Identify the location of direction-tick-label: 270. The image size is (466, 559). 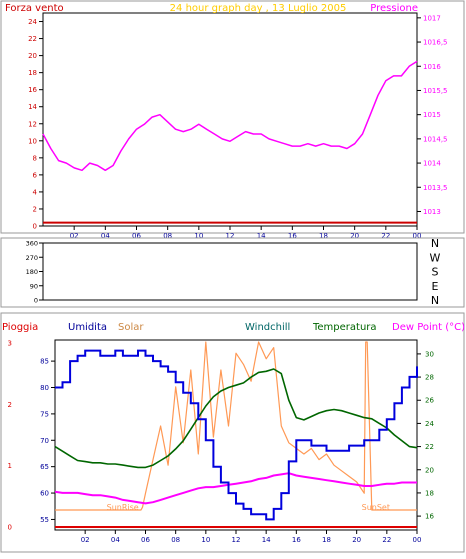
(32, 258).